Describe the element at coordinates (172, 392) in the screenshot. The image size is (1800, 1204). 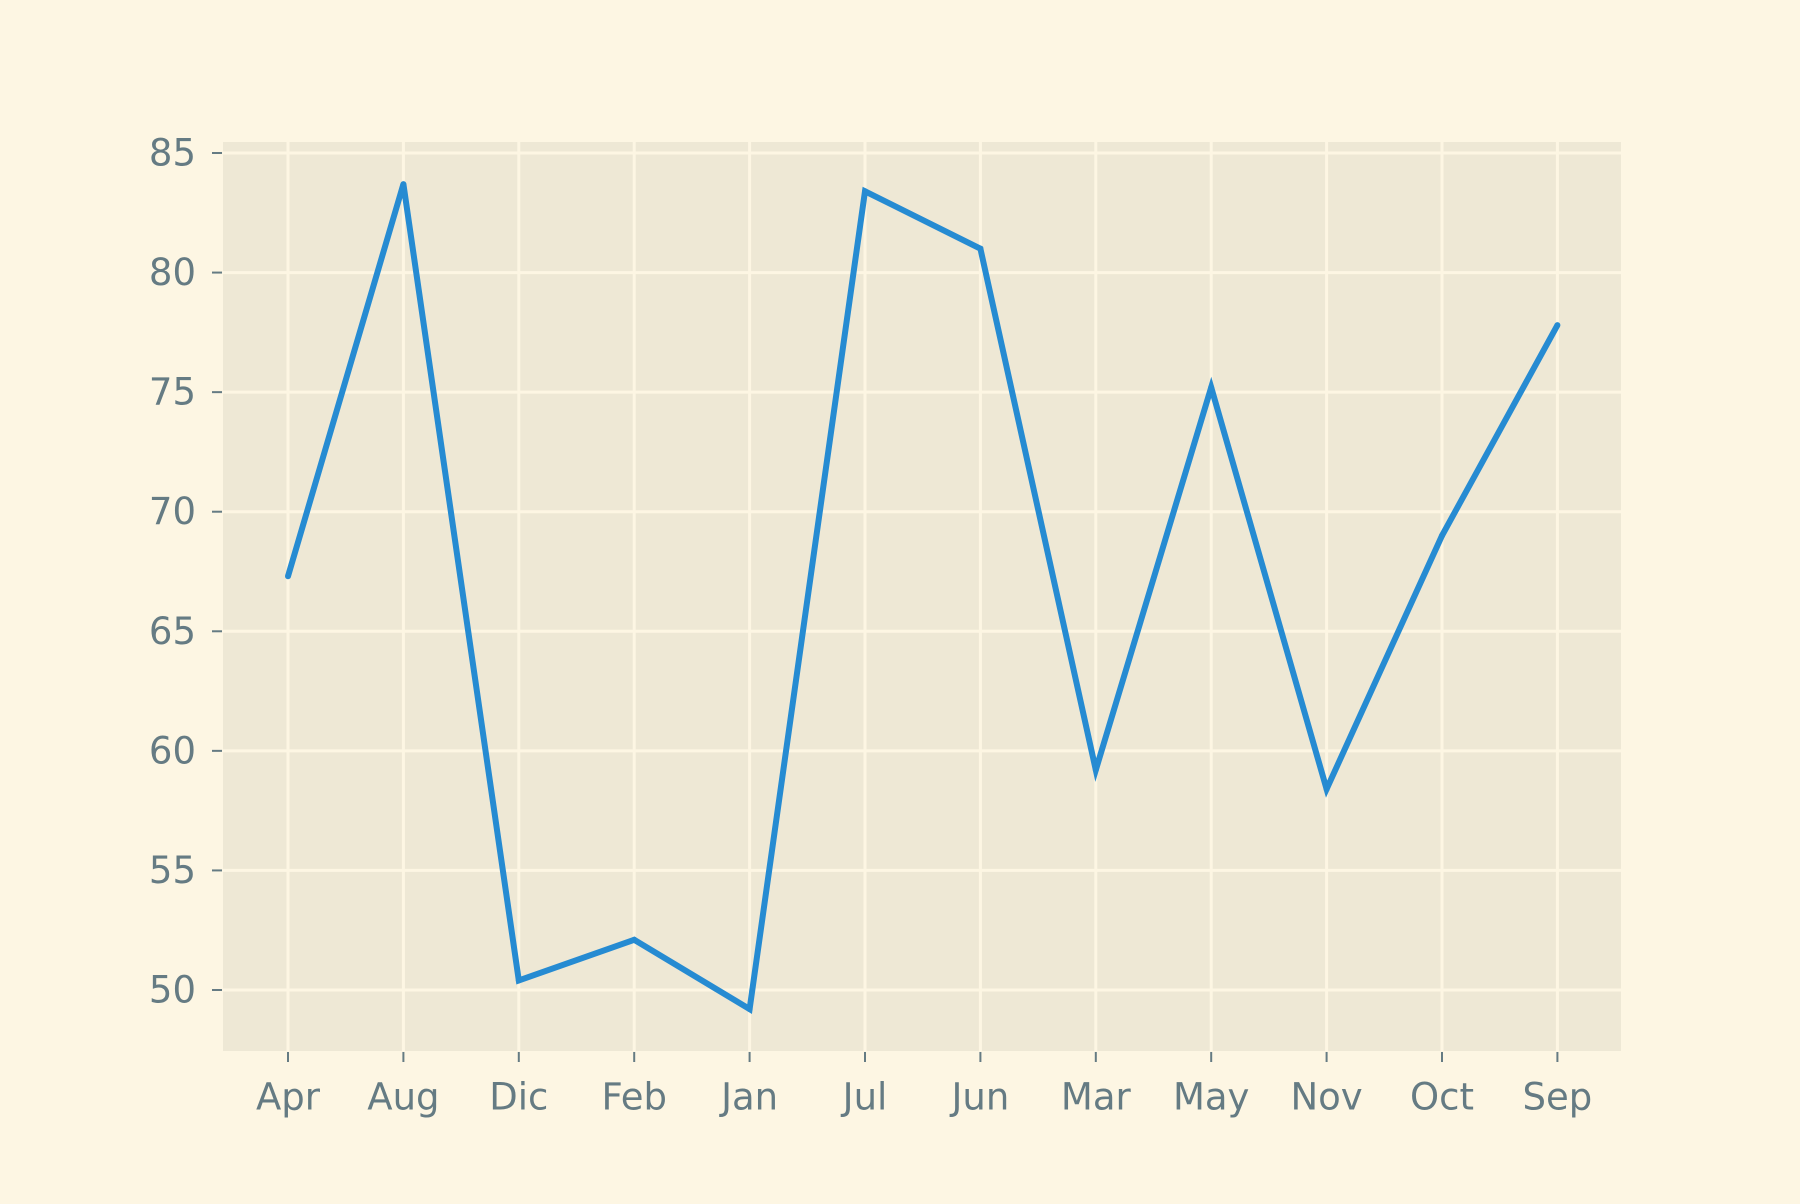
I see `y-tick-label: 75` at that location.